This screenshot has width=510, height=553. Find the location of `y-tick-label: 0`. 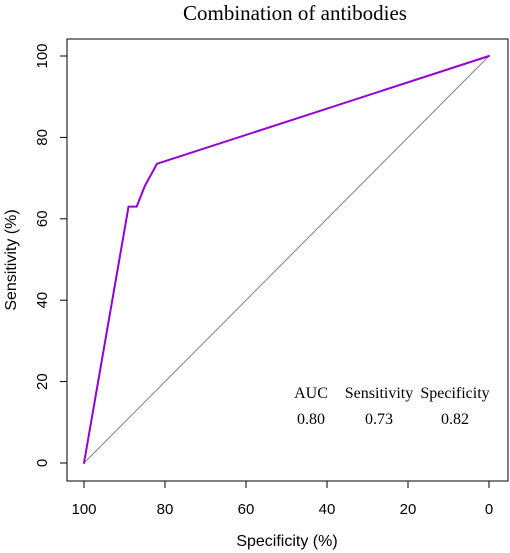

y-tick-label: 0 is located at coordinates (42, 463).